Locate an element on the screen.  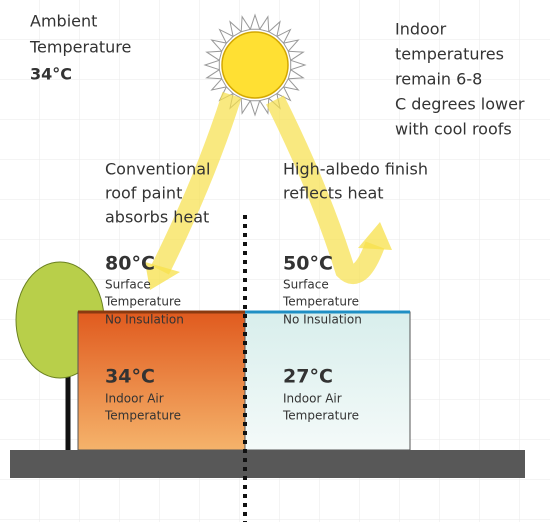
reflected-ray is located at coordinates (325, 189).